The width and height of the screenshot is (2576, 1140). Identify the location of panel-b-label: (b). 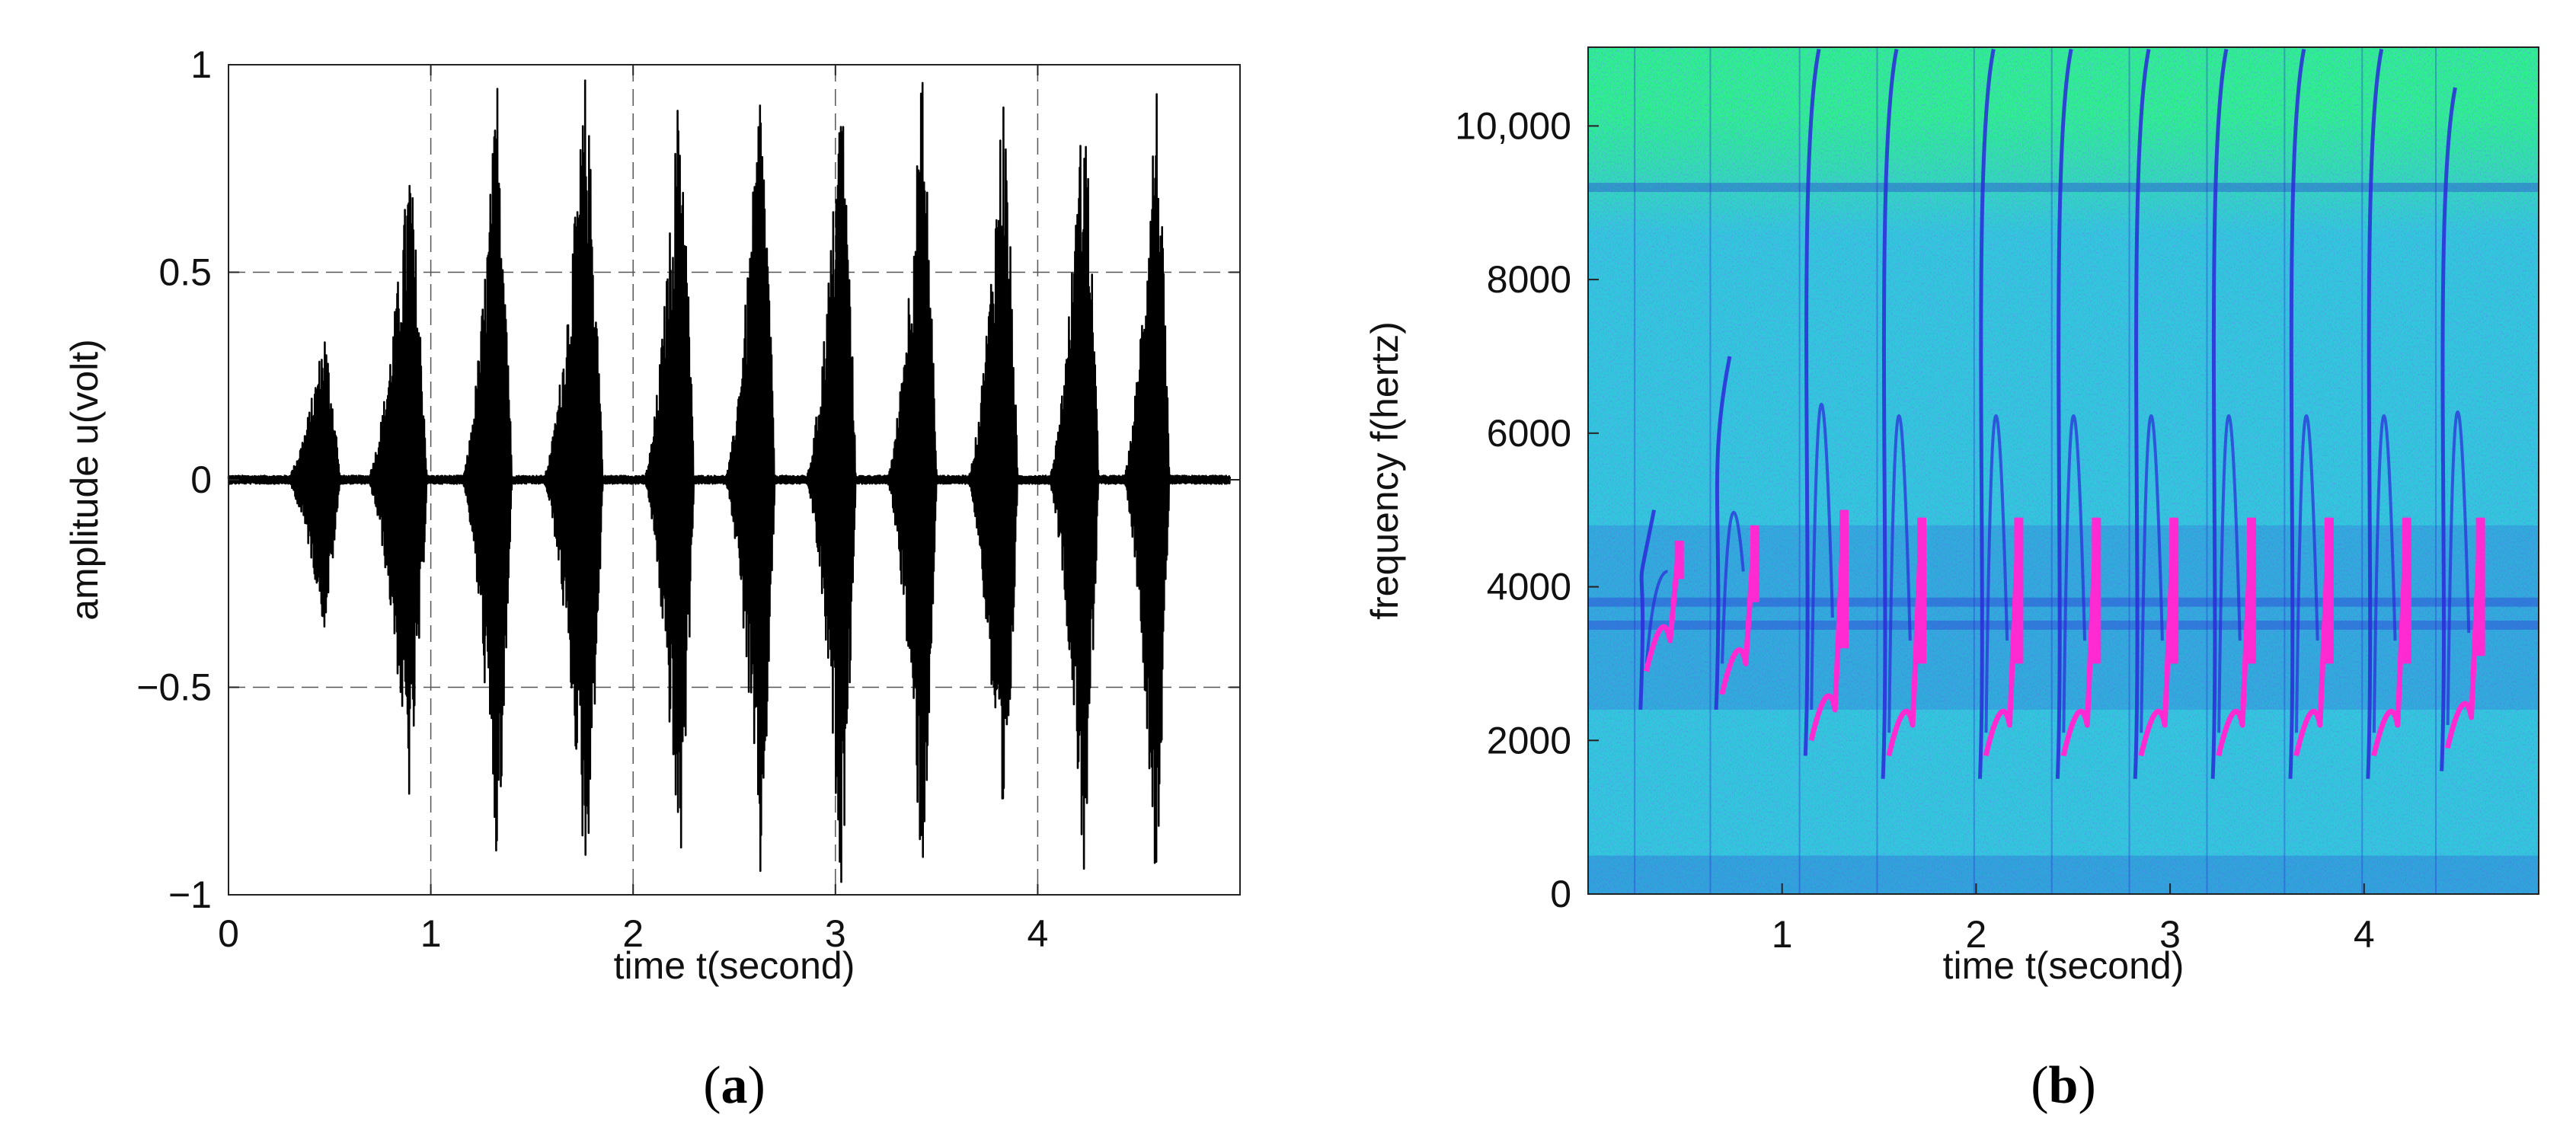
(2064, 1085).